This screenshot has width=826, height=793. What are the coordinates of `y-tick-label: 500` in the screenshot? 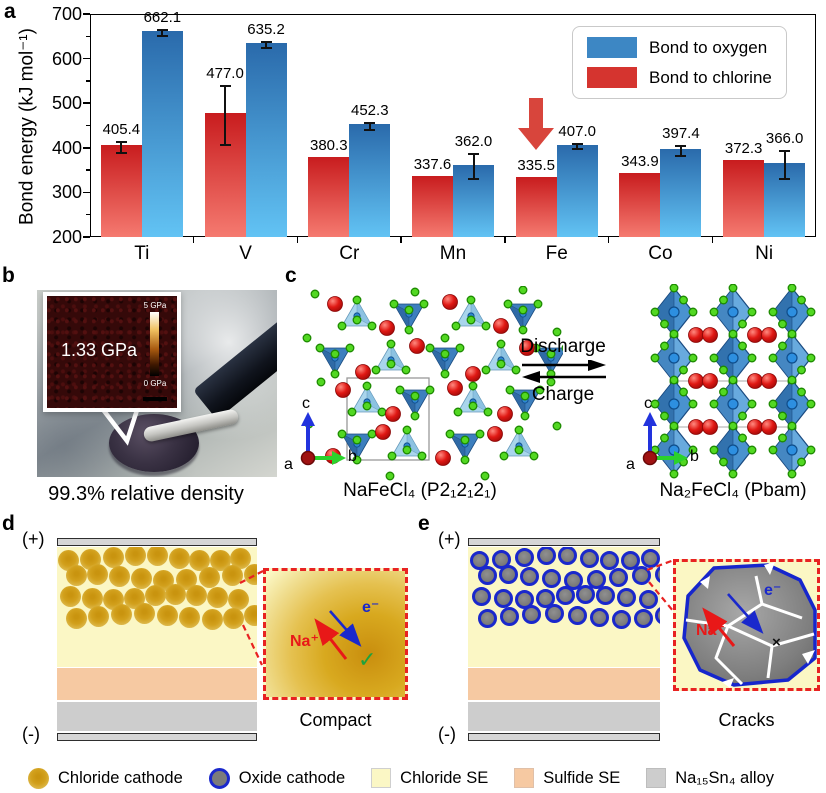 It's located at (66, 103).